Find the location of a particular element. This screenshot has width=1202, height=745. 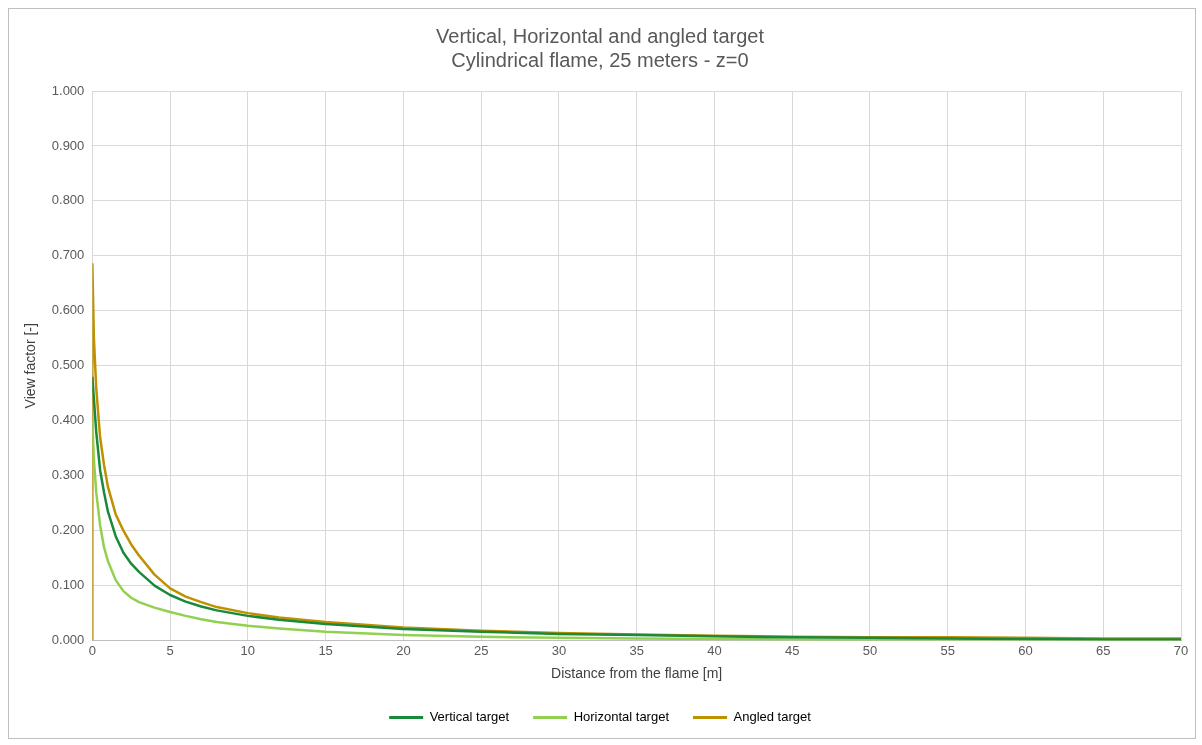

x-tick-label: 25 is located at coordinates (481, 650).